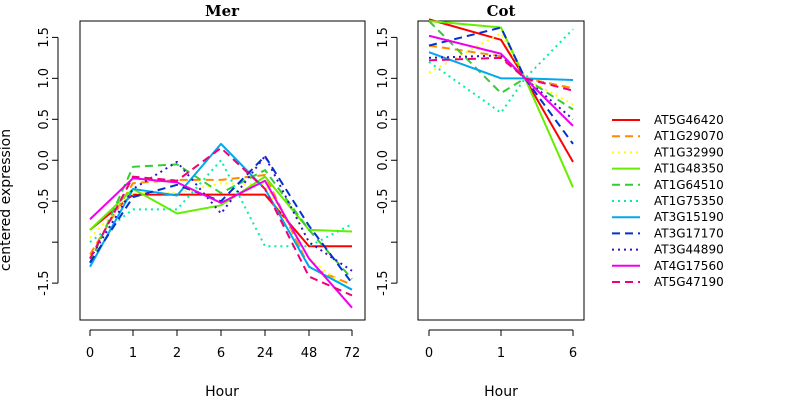 This screenshot has width=800, height=400. What do you see at coordinates (689, 201) in the screenshot?
I see `legend-label: AT1G75350` at bounding box center [689, 201].